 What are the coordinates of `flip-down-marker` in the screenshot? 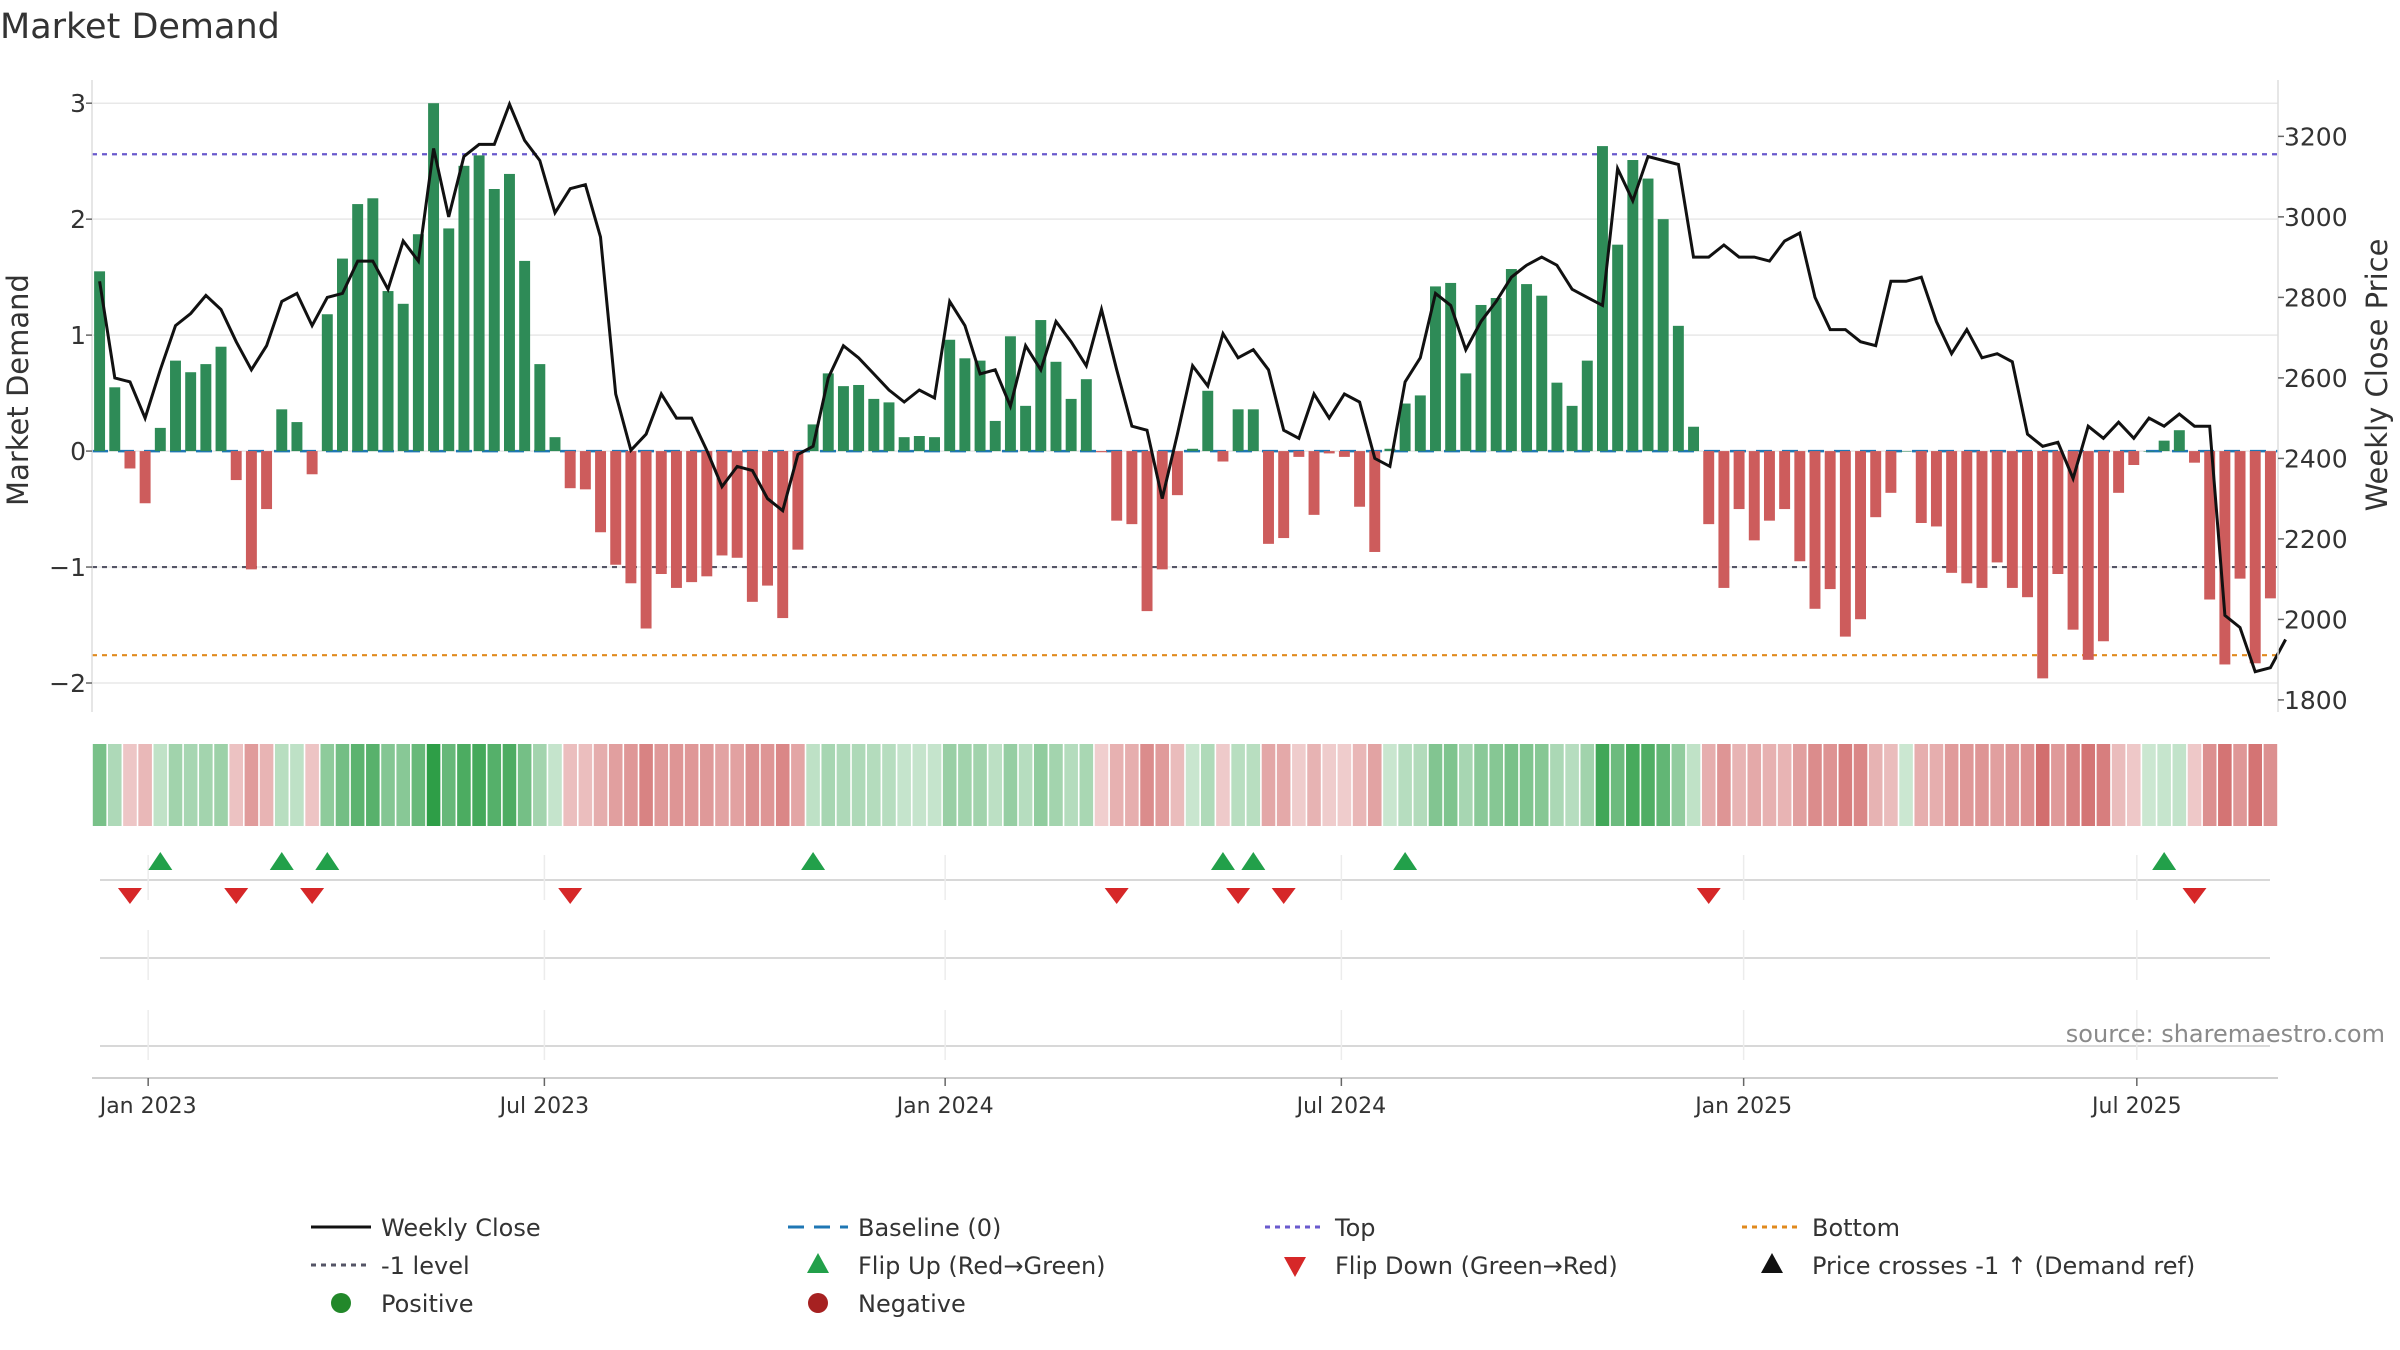 It's located at (129, 896).